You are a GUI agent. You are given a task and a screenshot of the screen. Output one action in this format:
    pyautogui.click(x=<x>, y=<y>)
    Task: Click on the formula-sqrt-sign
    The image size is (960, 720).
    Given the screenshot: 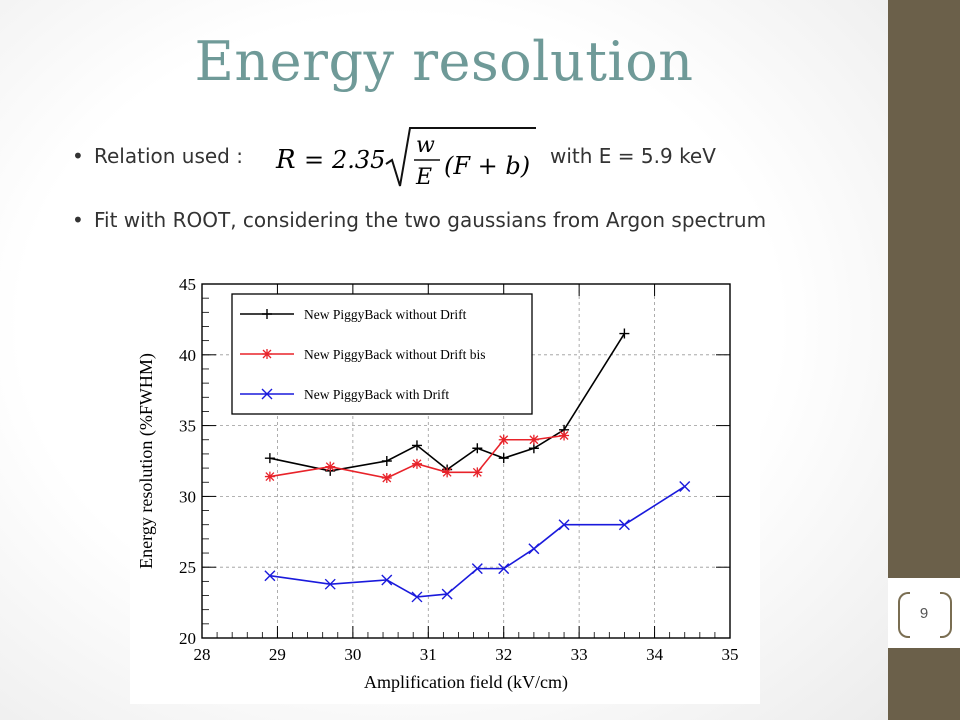 What is the action you would take?
    pyautogui.click(x=460, y=157)
    